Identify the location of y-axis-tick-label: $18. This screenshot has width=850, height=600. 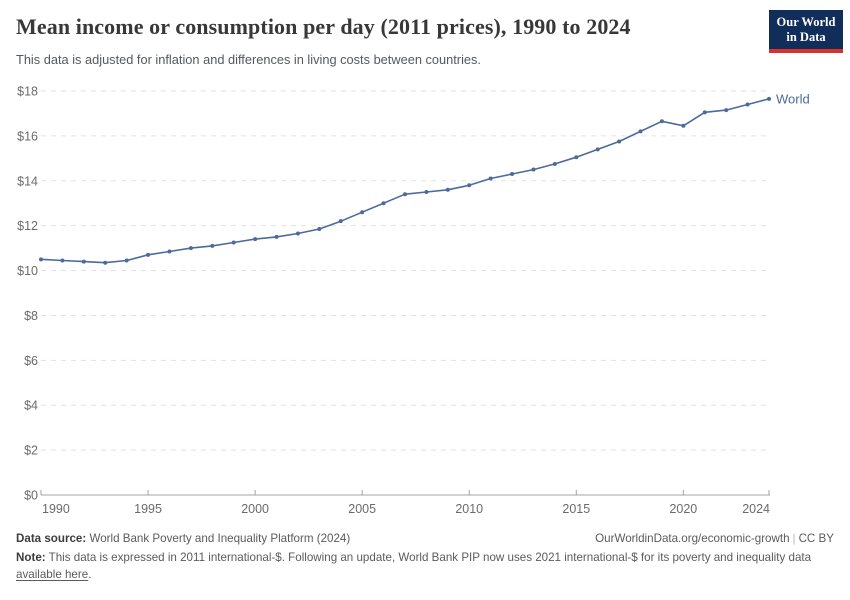
(27, 92).